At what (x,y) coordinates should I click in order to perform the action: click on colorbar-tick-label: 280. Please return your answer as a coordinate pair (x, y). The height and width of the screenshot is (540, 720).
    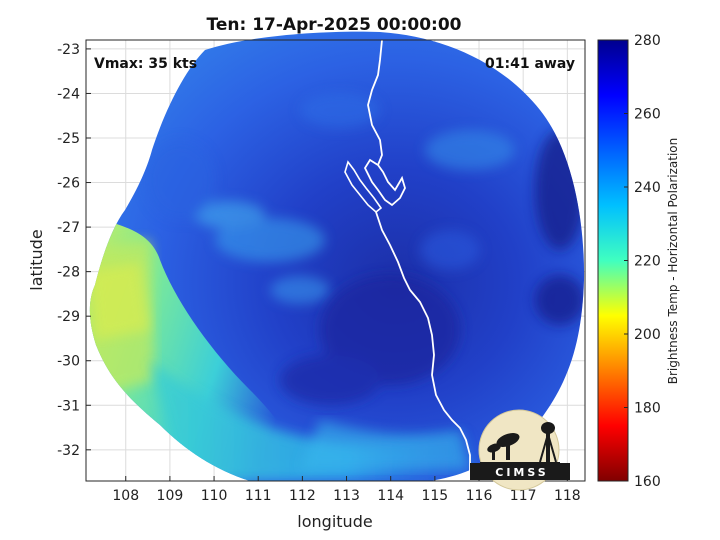
    Looking at the image, I should click on (647, 41).